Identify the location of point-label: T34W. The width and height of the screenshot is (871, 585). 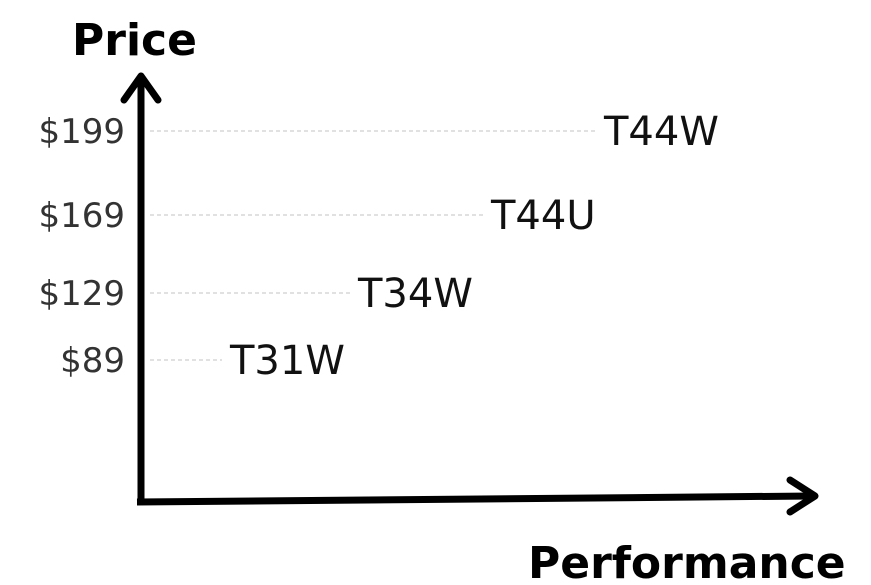
(415, 294).